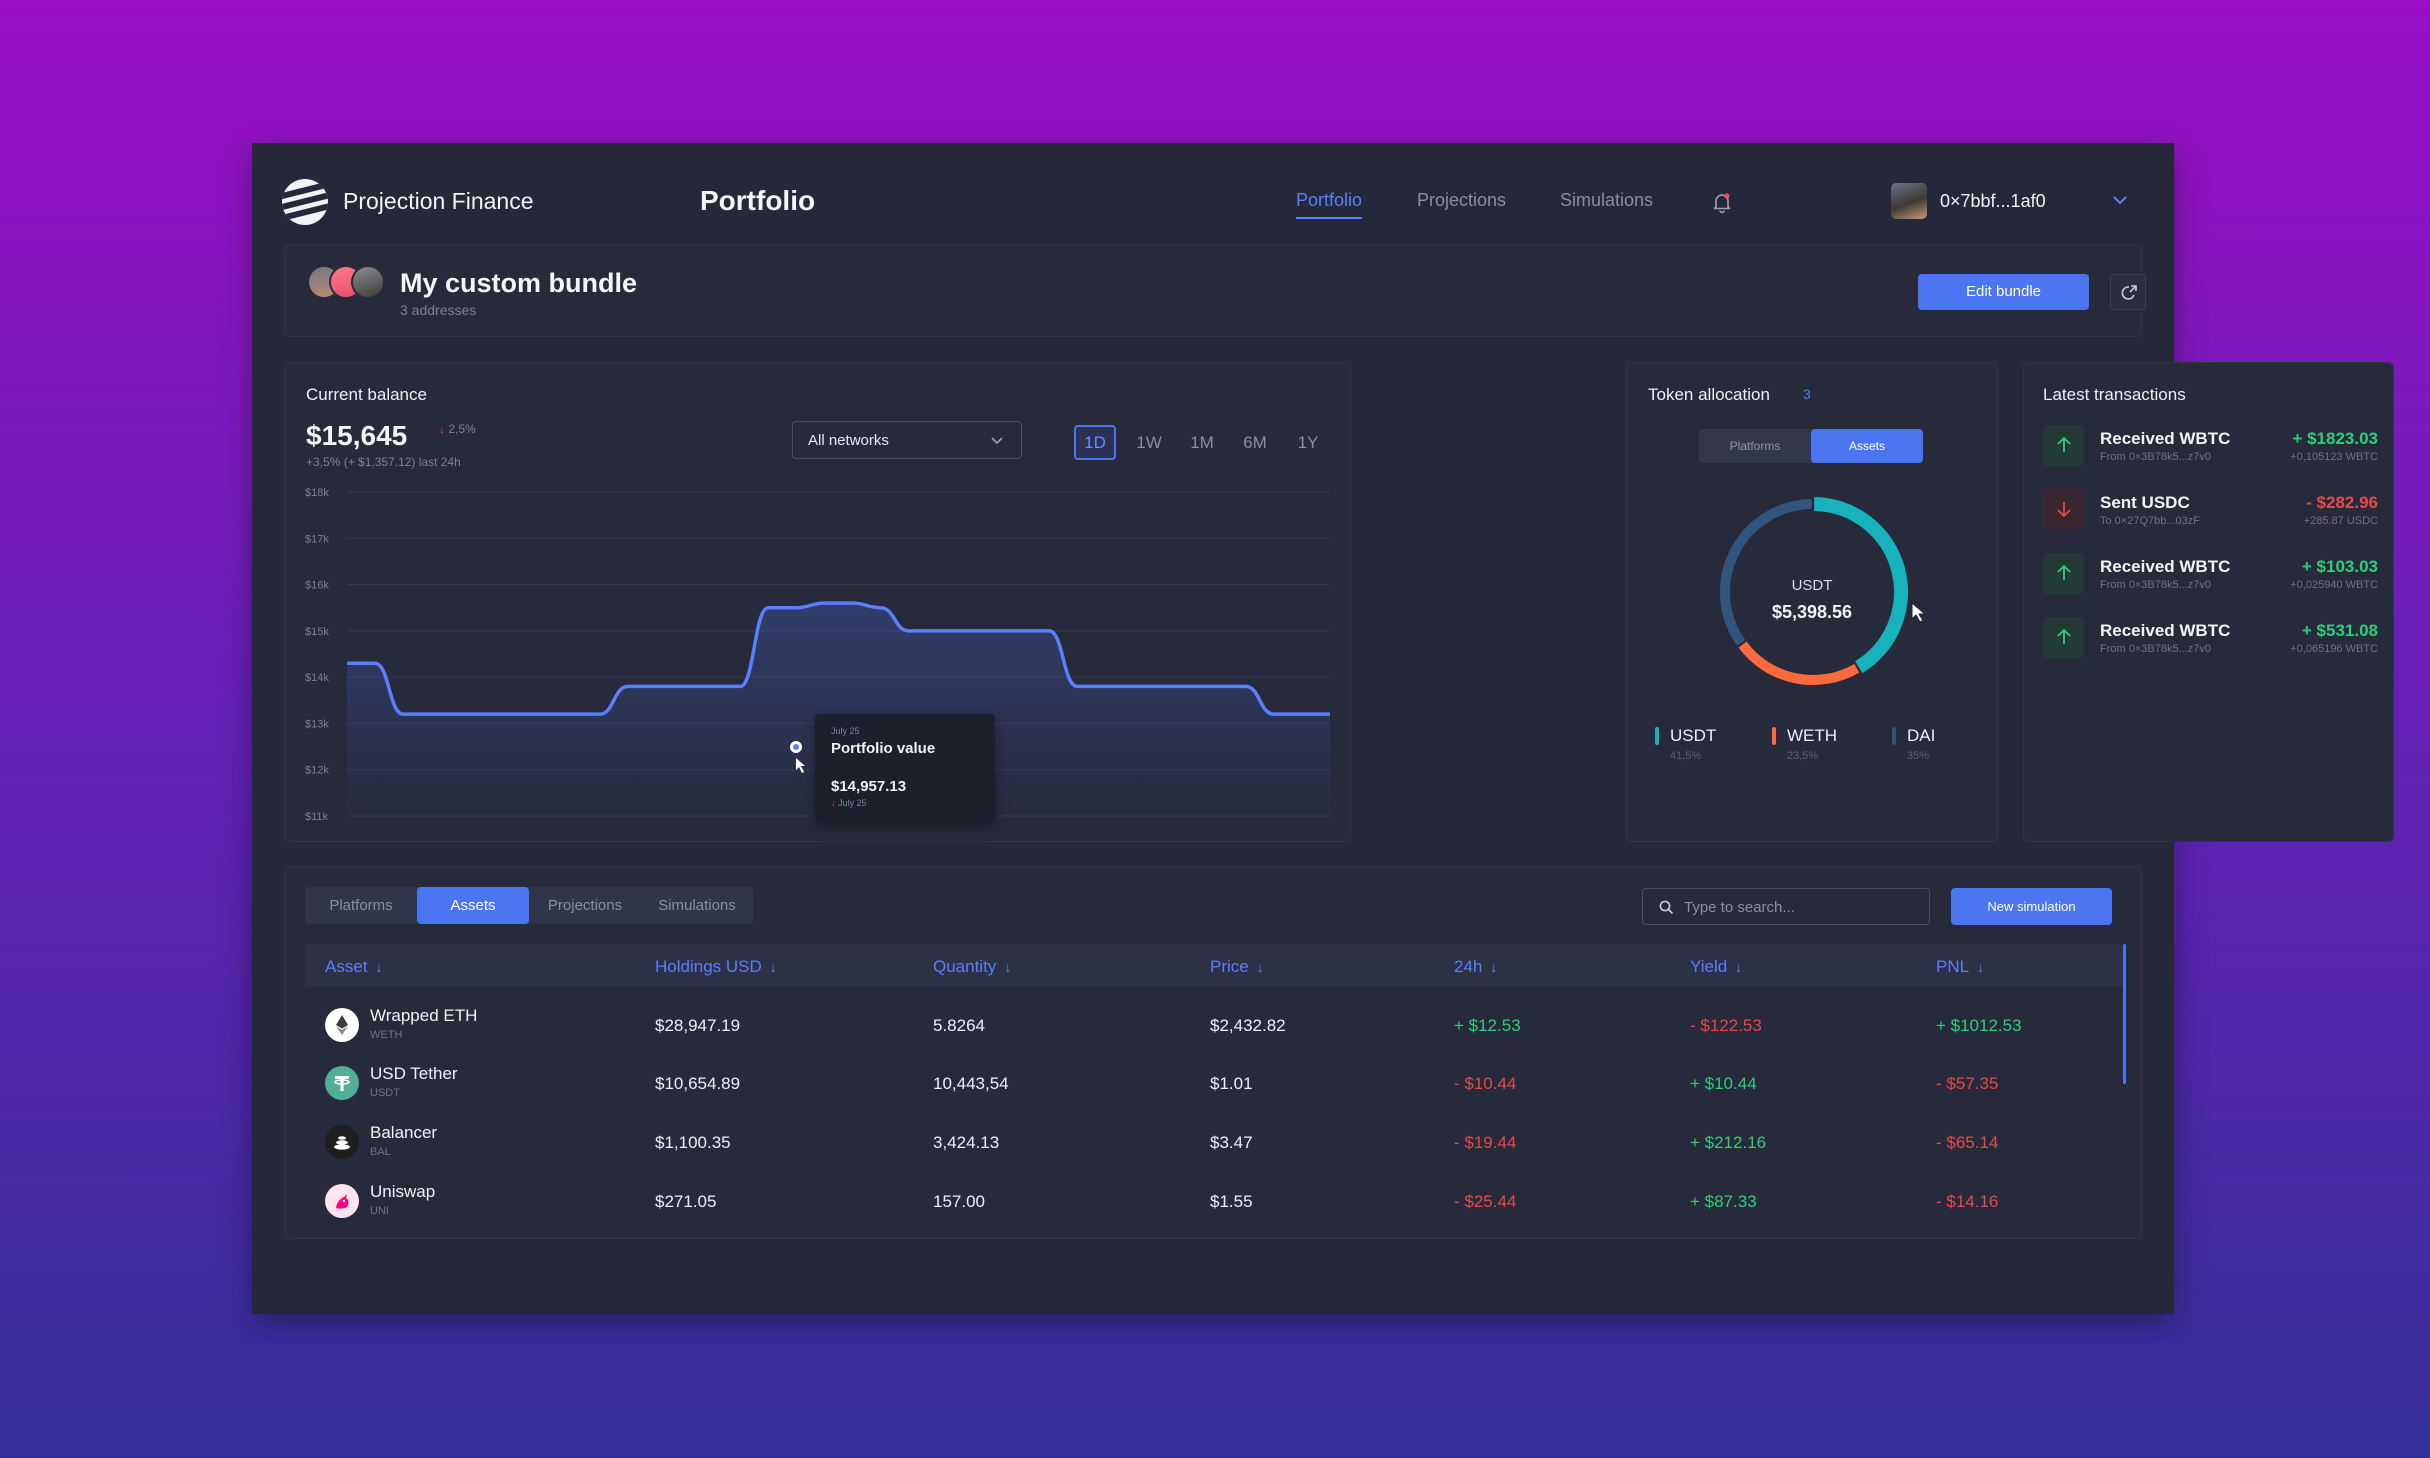 Image resolution: width=2430 pixels, height=1458 pixels. What do you see at coordinates (2114, 394) in the screenshot?
I see `transactions-title: Latest transactions` at bounding box center [2114, 394].